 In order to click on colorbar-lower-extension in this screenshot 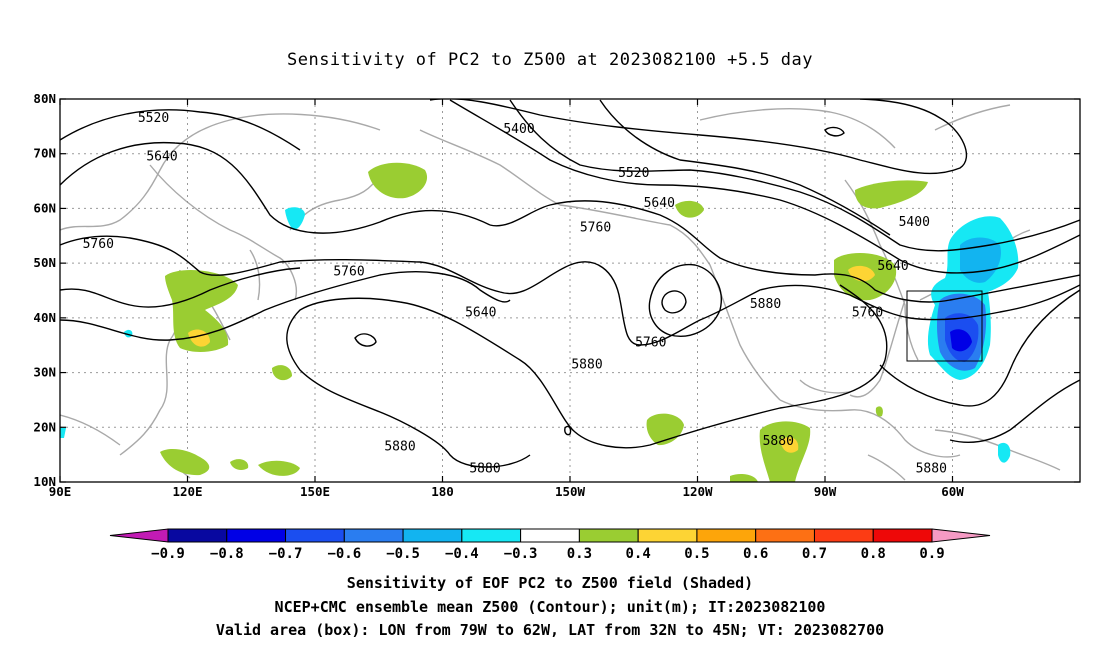, I will do `click(139, 535)`.